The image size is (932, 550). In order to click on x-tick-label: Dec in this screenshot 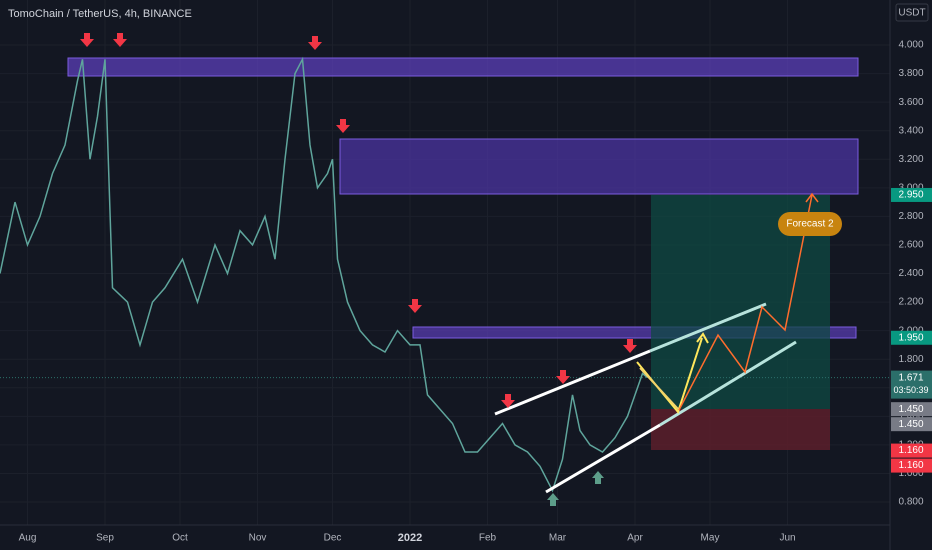, I will do `click(333, 538)`.